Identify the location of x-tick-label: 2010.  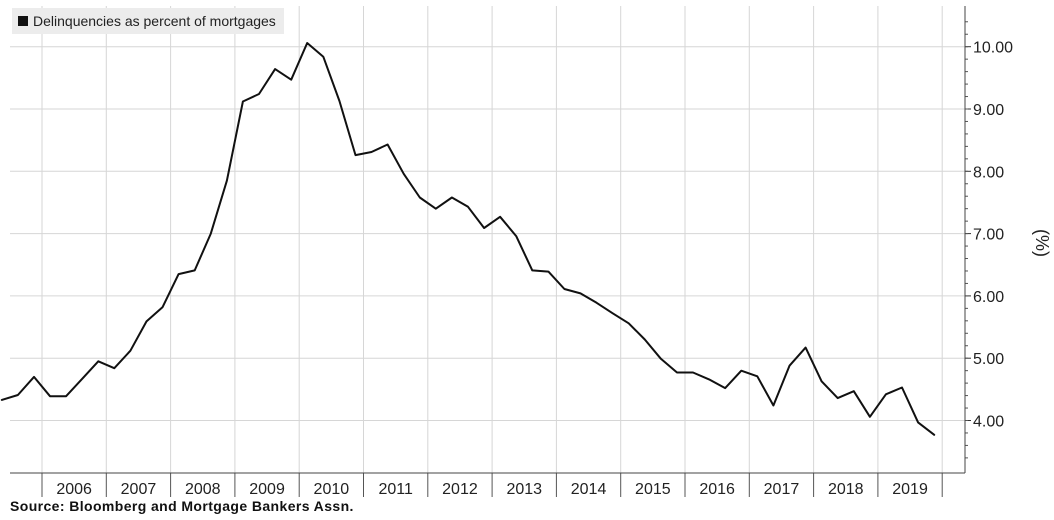
(332, 489).